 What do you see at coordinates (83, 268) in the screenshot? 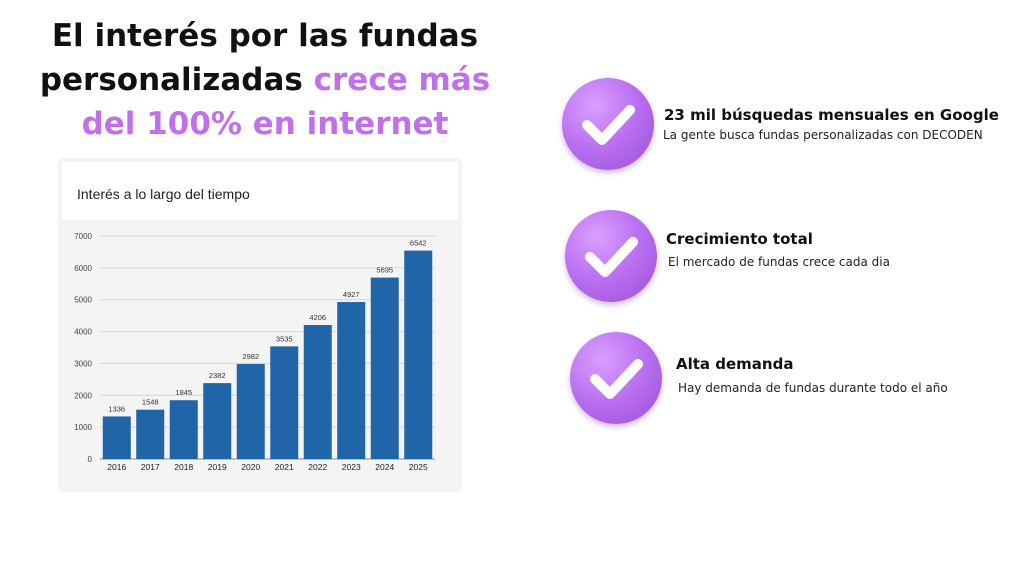
I see `y-tick-label: 6000` at bounding box center [83, 268].